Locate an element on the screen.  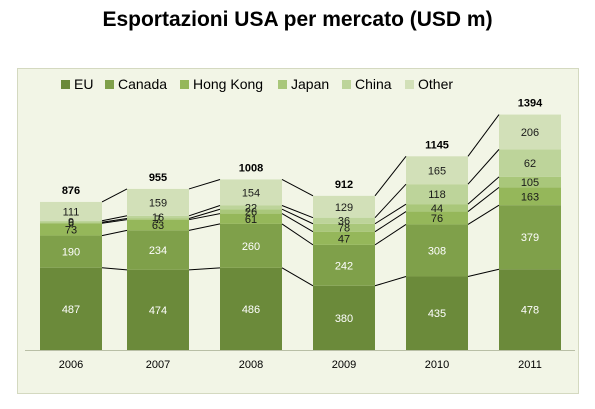
bar-segment-2011-eu is located at coordinates (530, 309).